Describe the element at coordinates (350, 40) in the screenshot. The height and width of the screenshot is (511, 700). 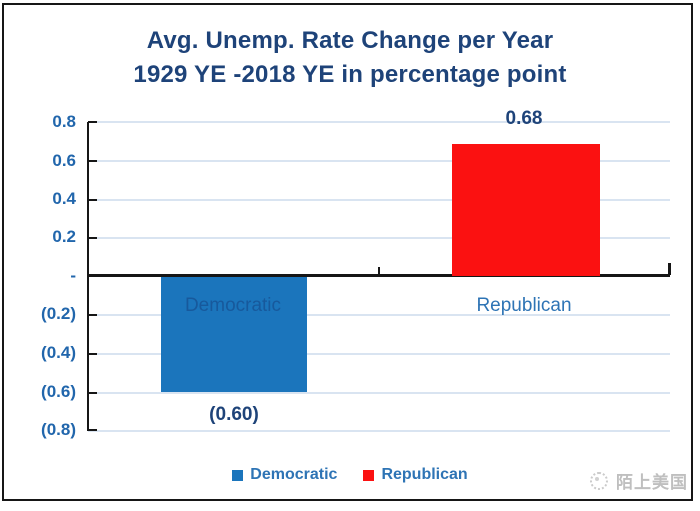
I see `chart-title-line-1: Avg. Unemp. Rate Change per Year` at that location.